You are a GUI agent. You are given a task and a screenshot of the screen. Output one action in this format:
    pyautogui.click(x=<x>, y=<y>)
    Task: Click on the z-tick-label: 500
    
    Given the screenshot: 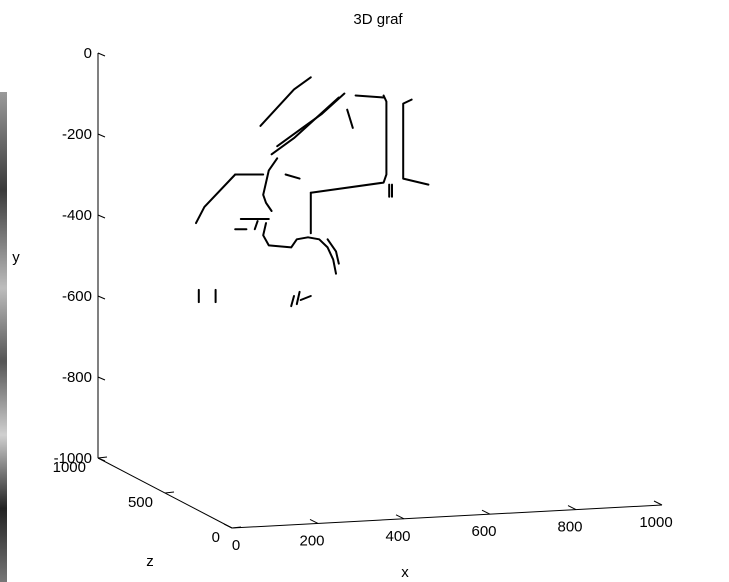 What is the action you would take?
    pyautogui.click(x=140, y=502)
    